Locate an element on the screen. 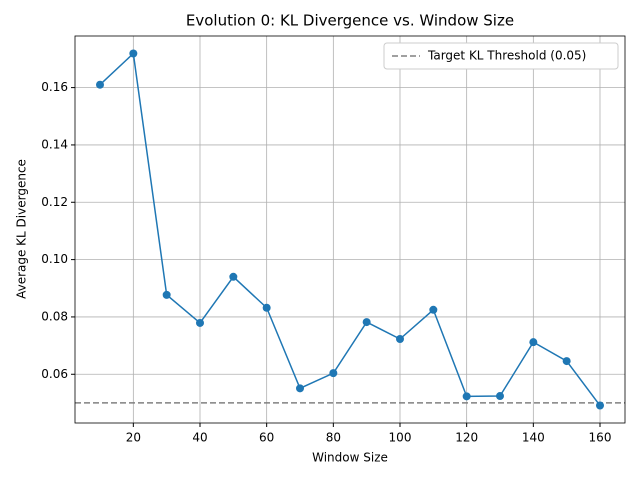 Image resolution: width=640 pixels, height=480 pixels. y-tick-label: 0.06 is located at coordinates (54, 374).